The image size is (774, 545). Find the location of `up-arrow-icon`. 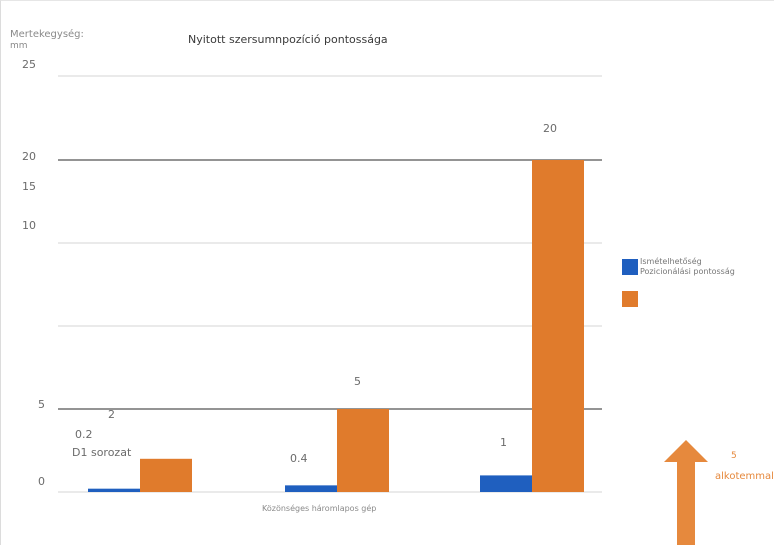

up-arrow-icon is located at coordinates (686, 492).